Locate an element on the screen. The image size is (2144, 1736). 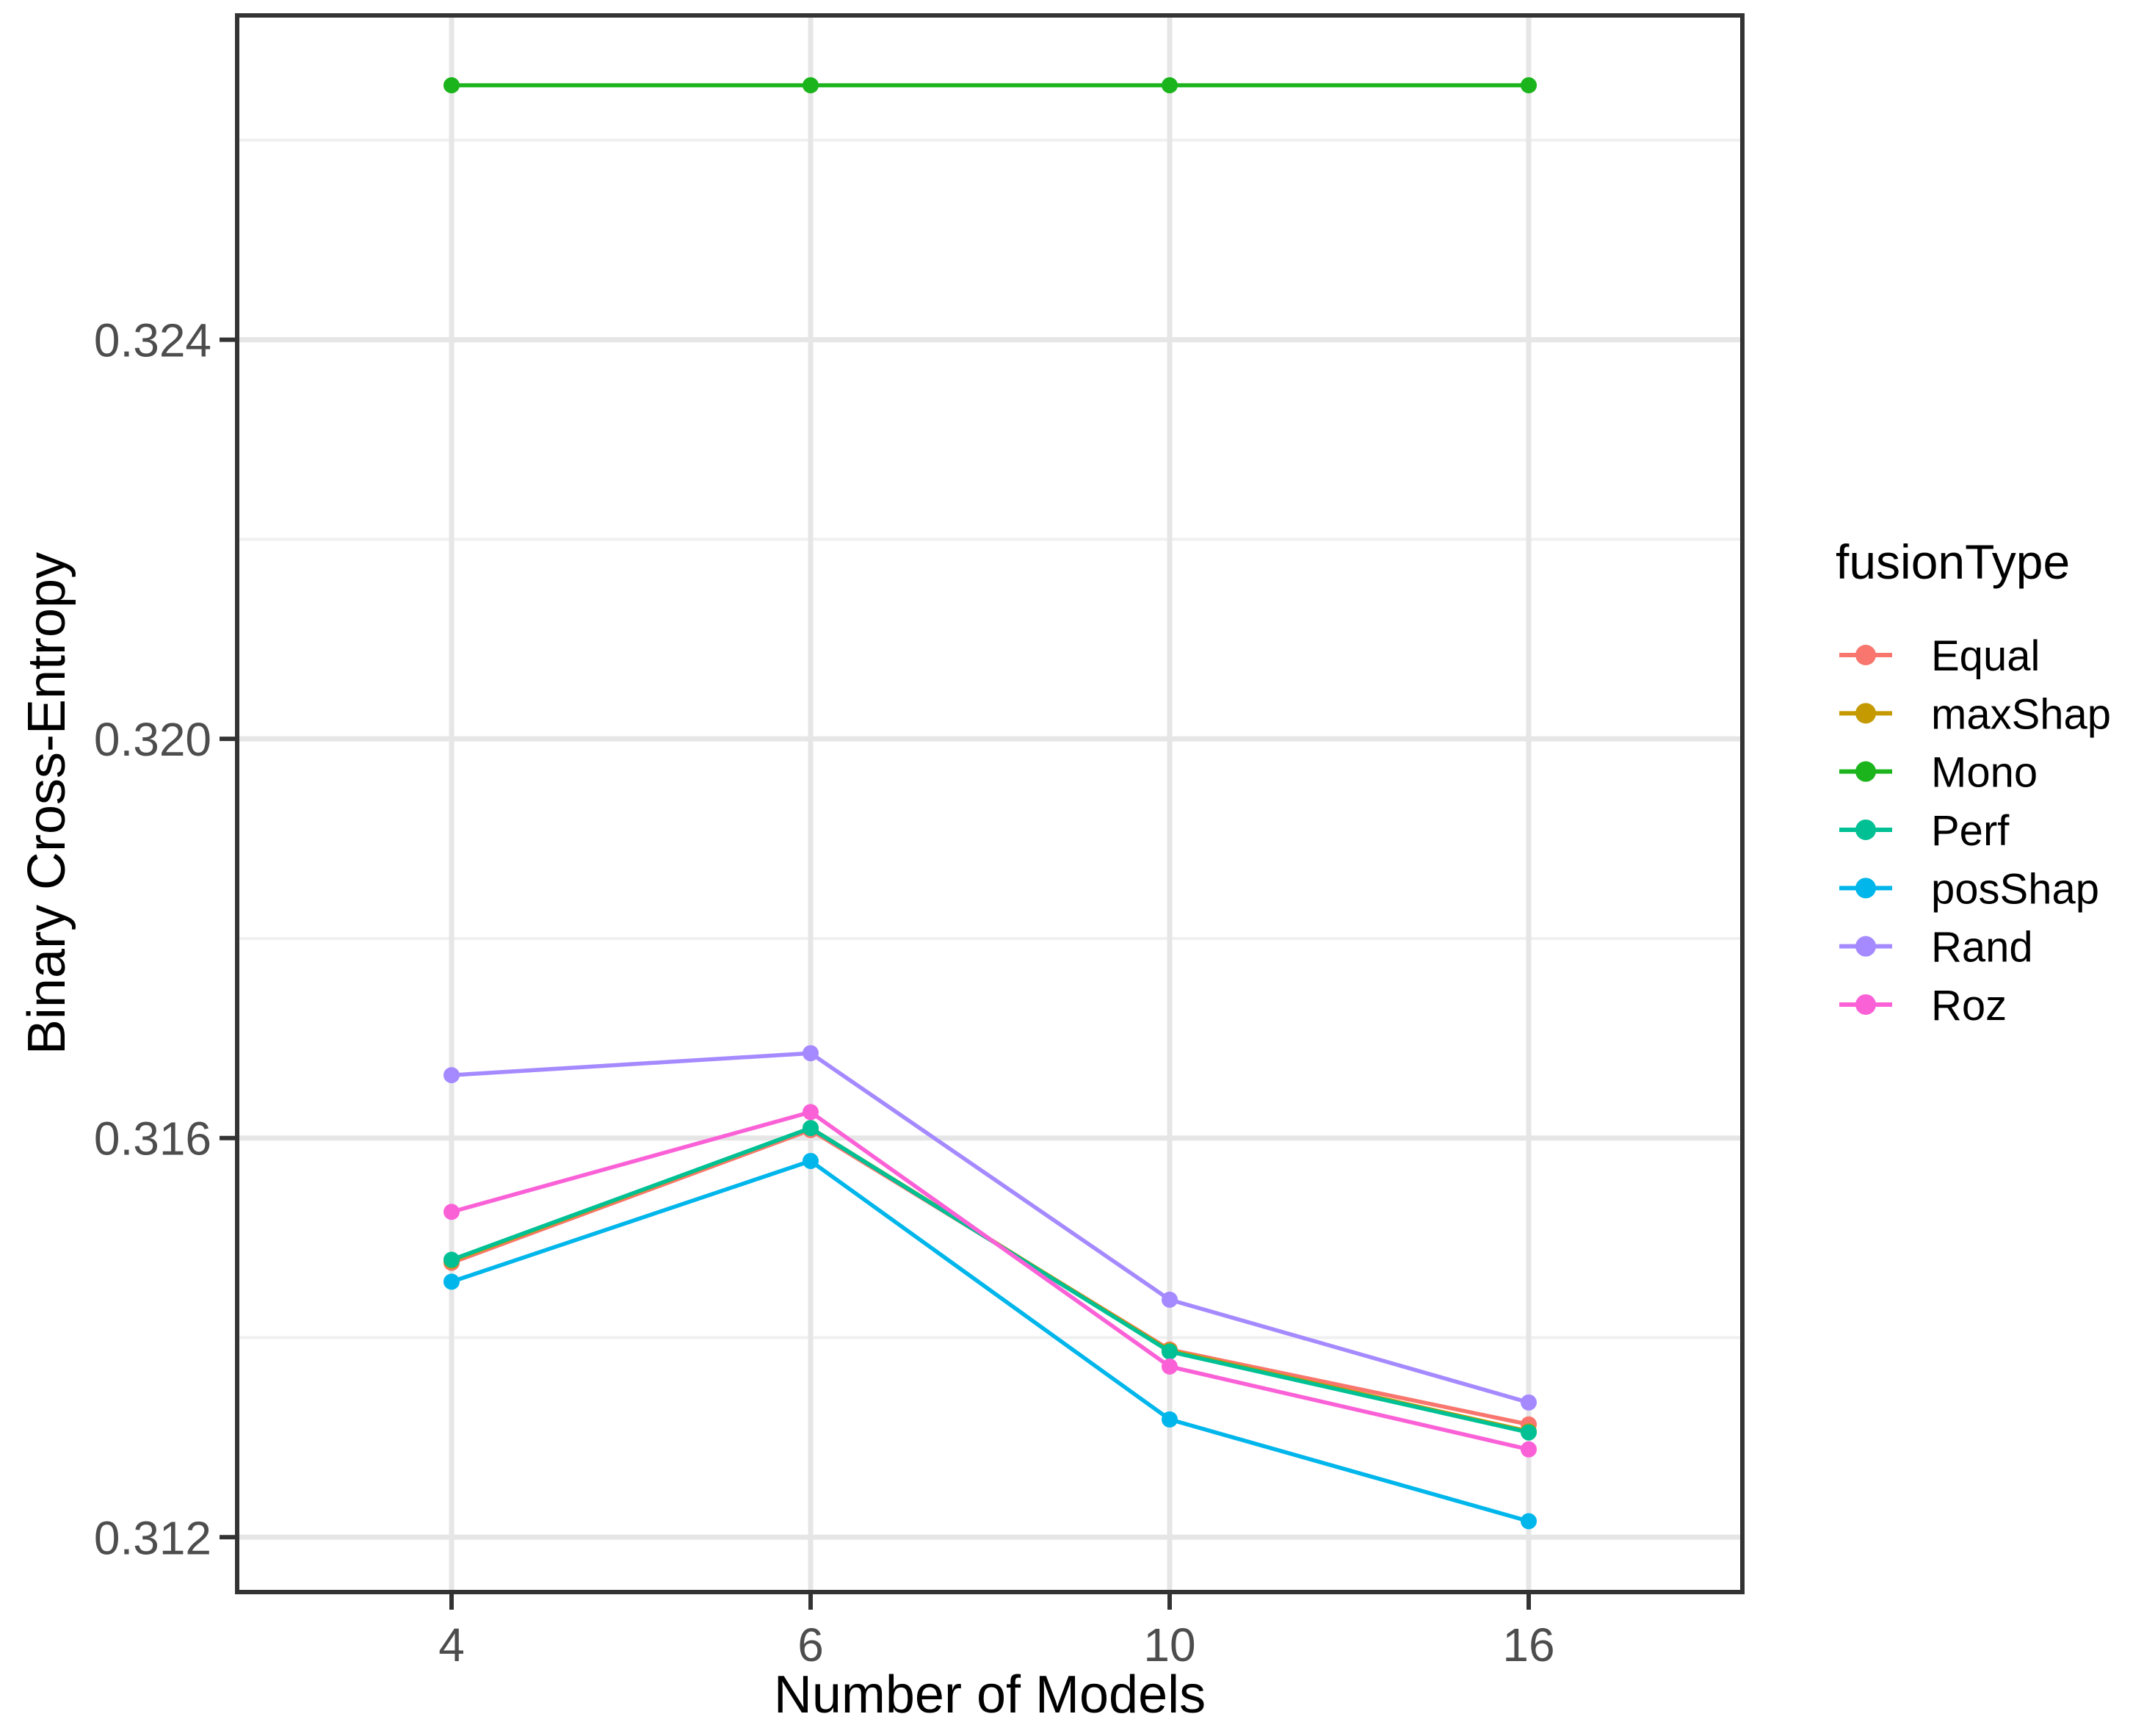
legend-label-maxShap: maxShap is located at coordinates (2021, 714).